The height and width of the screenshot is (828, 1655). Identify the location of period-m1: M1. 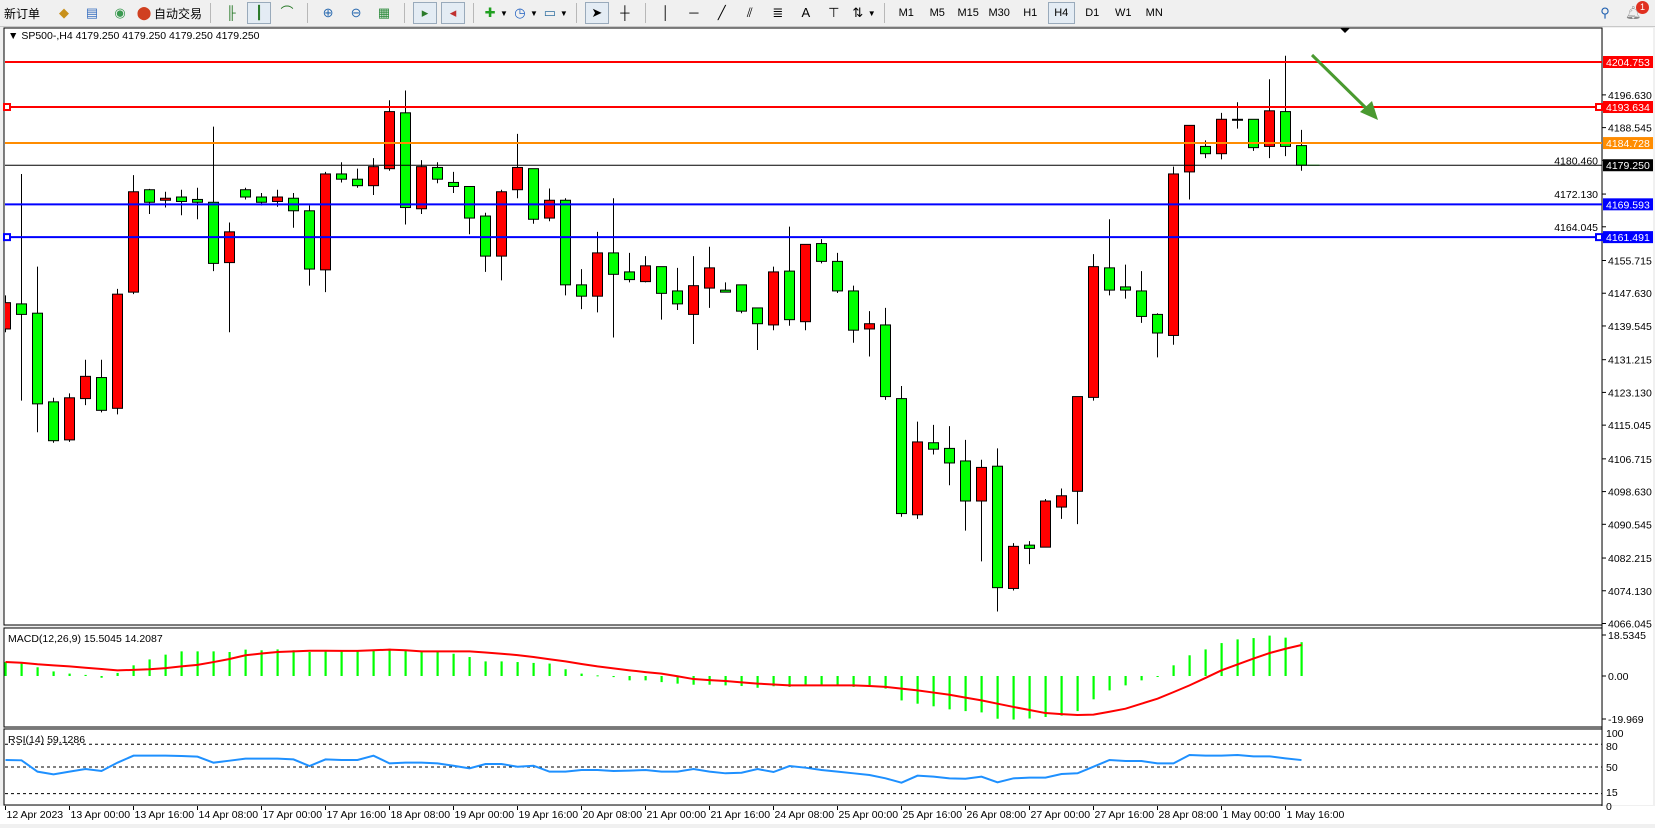
(906, 13).